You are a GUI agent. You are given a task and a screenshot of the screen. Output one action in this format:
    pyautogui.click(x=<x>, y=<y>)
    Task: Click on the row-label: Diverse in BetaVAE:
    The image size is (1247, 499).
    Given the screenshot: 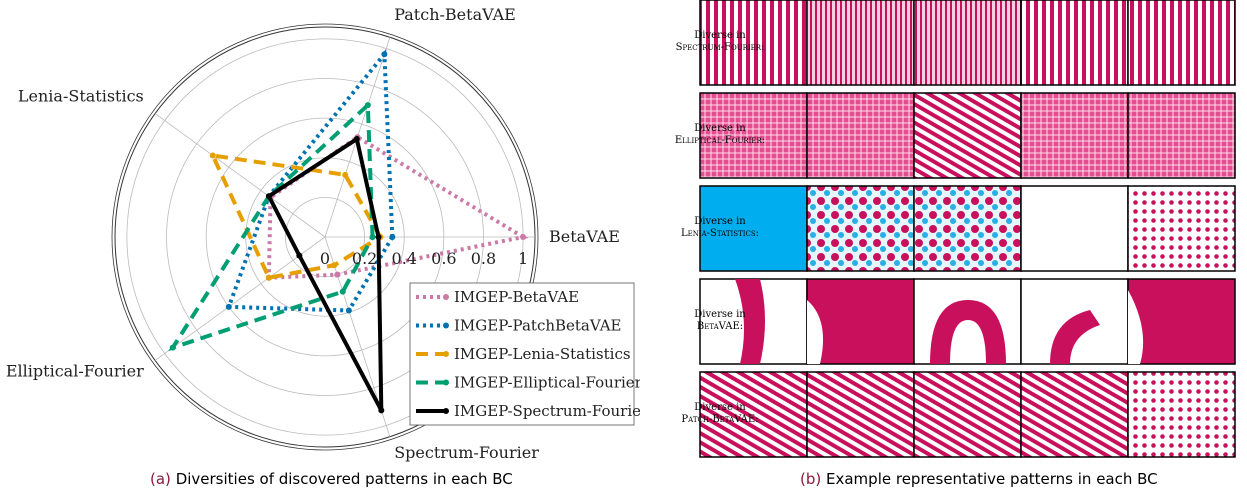 What is the action you would take?
    pyautogui.click(x=720, y=321)
    